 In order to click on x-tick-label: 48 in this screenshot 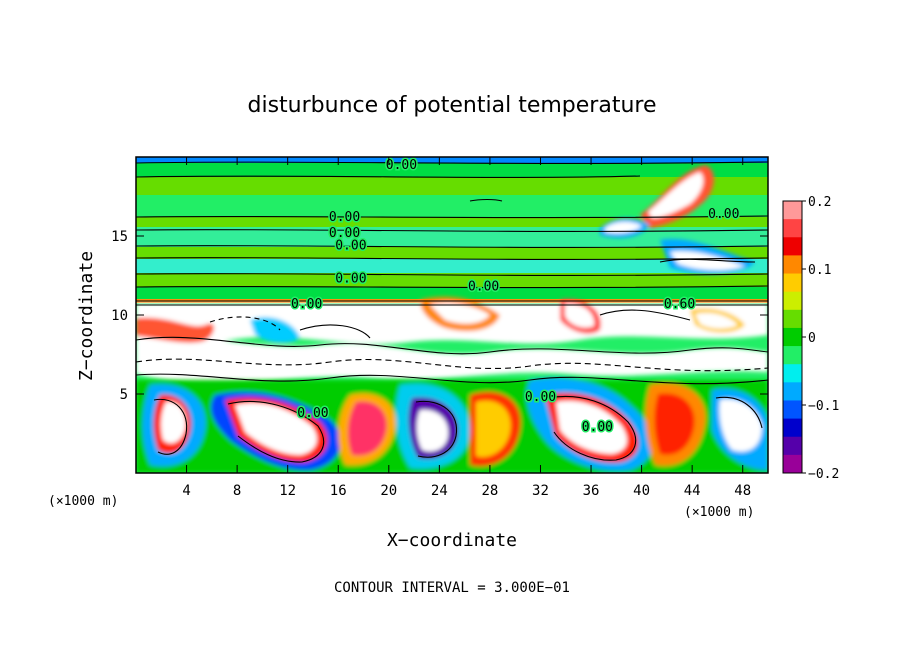, I will do `click(742, 491)`.